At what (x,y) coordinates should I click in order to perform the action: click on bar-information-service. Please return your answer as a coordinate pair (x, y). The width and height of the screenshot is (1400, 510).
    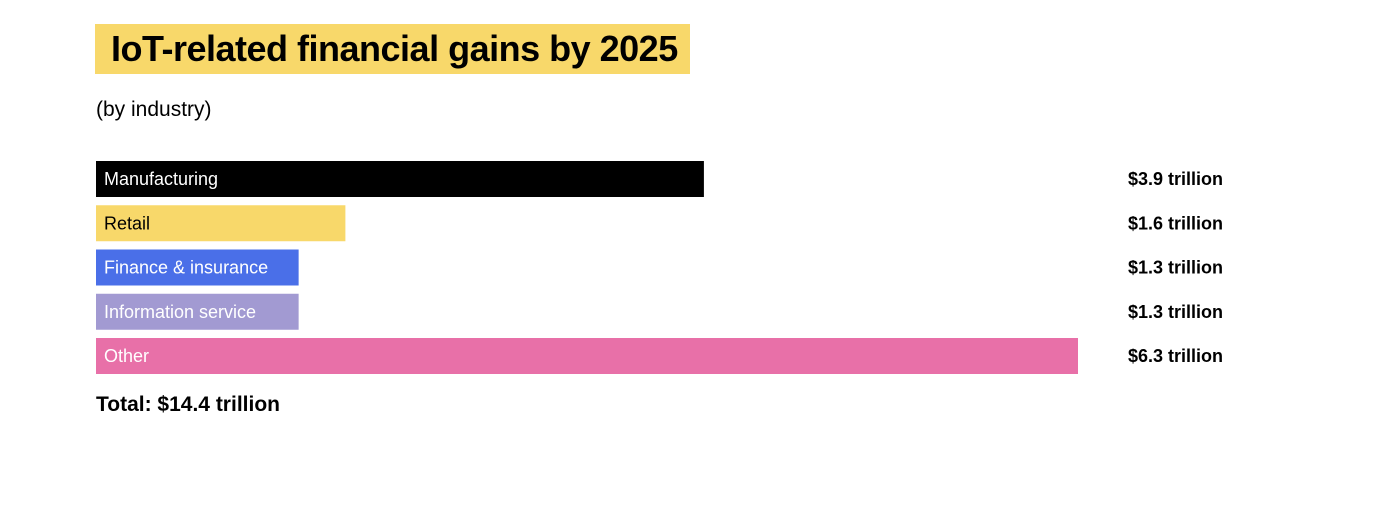
    Looking at the image, I should click on (197, 311).